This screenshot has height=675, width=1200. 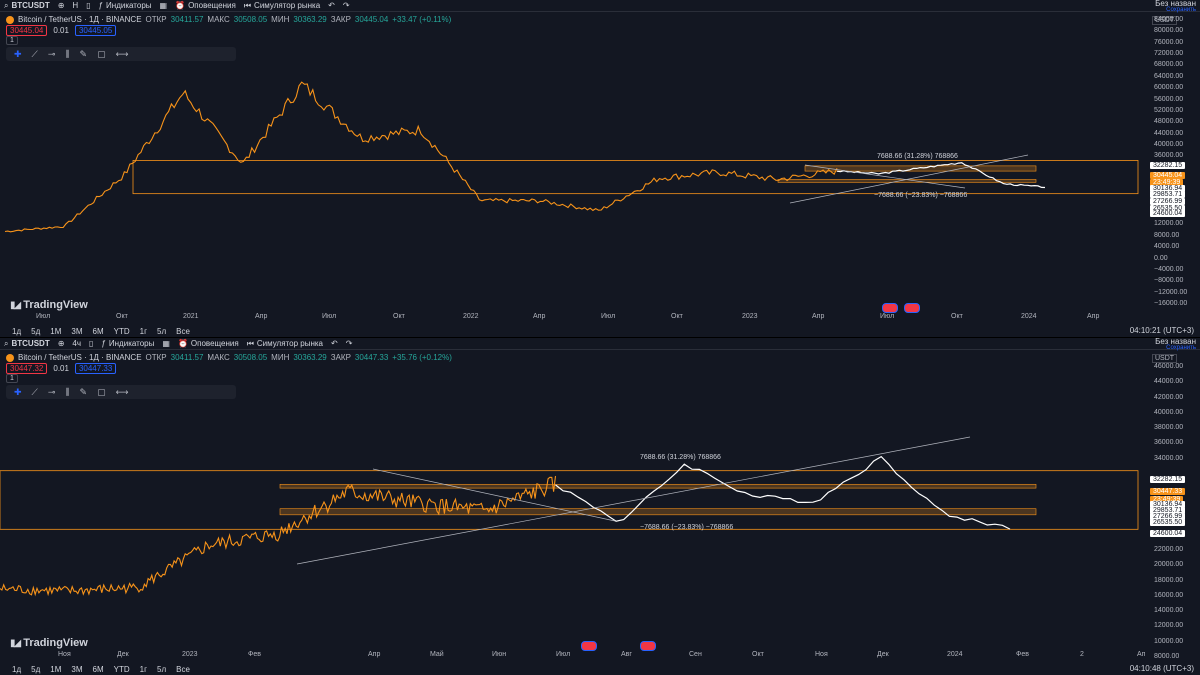 I want to click on time-tick-label: 2023, so click(x=750, y=316).